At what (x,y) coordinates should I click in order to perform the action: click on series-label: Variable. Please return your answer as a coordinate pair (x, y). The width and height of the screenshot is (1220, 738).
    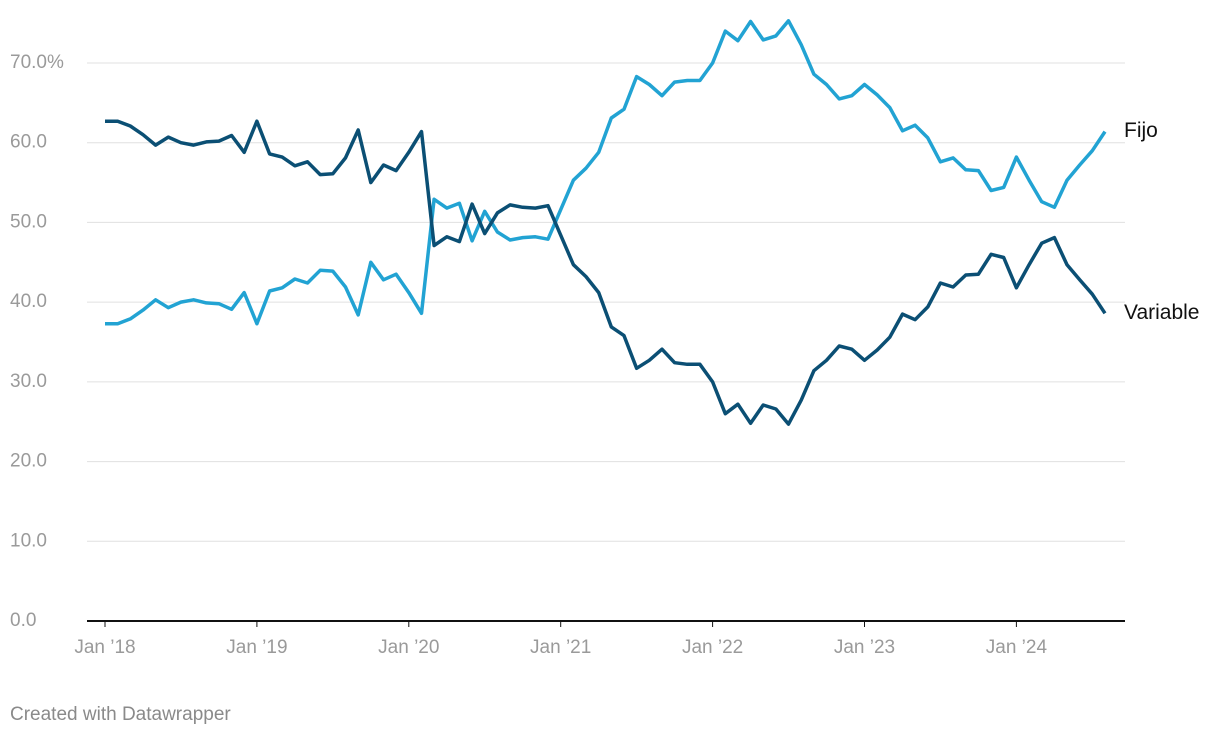
    Looking at the image, I should click on (1162, 312).